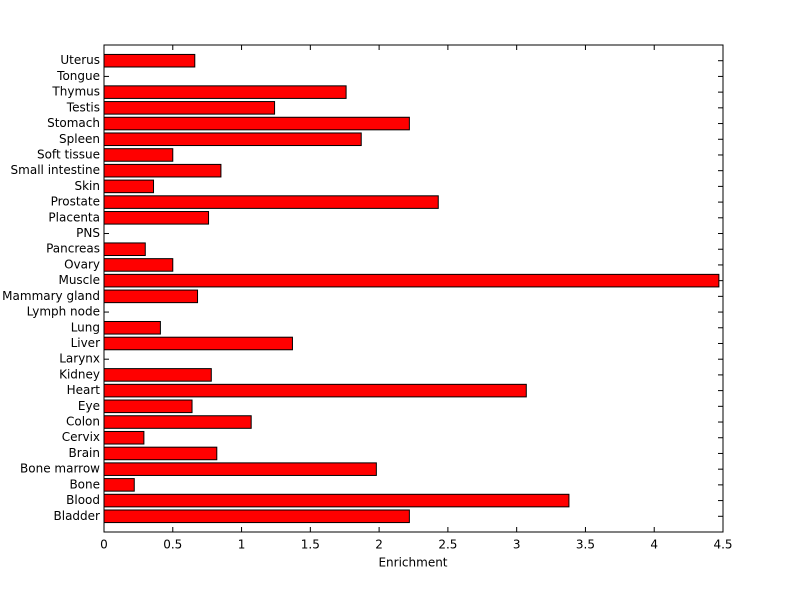 The width and height of the screenshot is (800, 599). What do you see at coordinates (79, 359) in the screenshot?
I see `y-tick-label: Larynx` at bounding box center [79, 359].